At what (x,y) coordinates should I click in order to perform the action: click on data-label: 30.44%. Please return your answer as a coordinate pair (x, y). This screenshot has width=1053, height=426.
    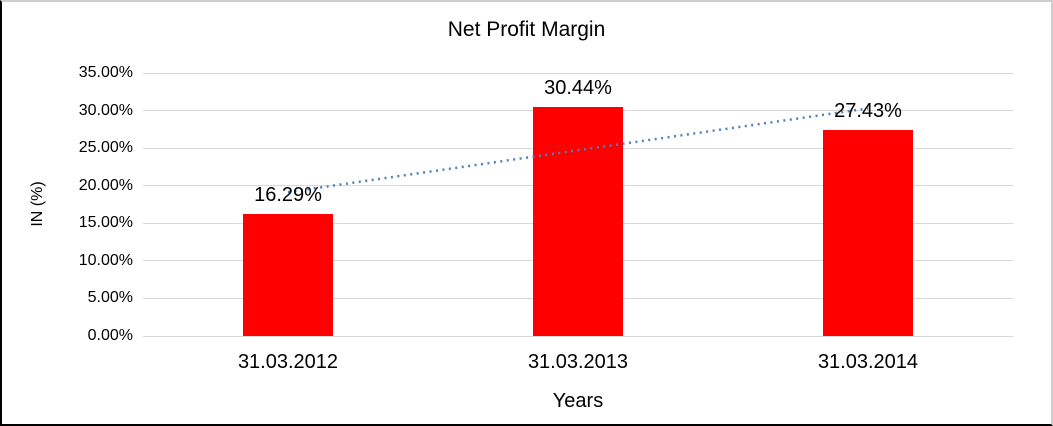
    Looking at the image, I should click on (578, 88).